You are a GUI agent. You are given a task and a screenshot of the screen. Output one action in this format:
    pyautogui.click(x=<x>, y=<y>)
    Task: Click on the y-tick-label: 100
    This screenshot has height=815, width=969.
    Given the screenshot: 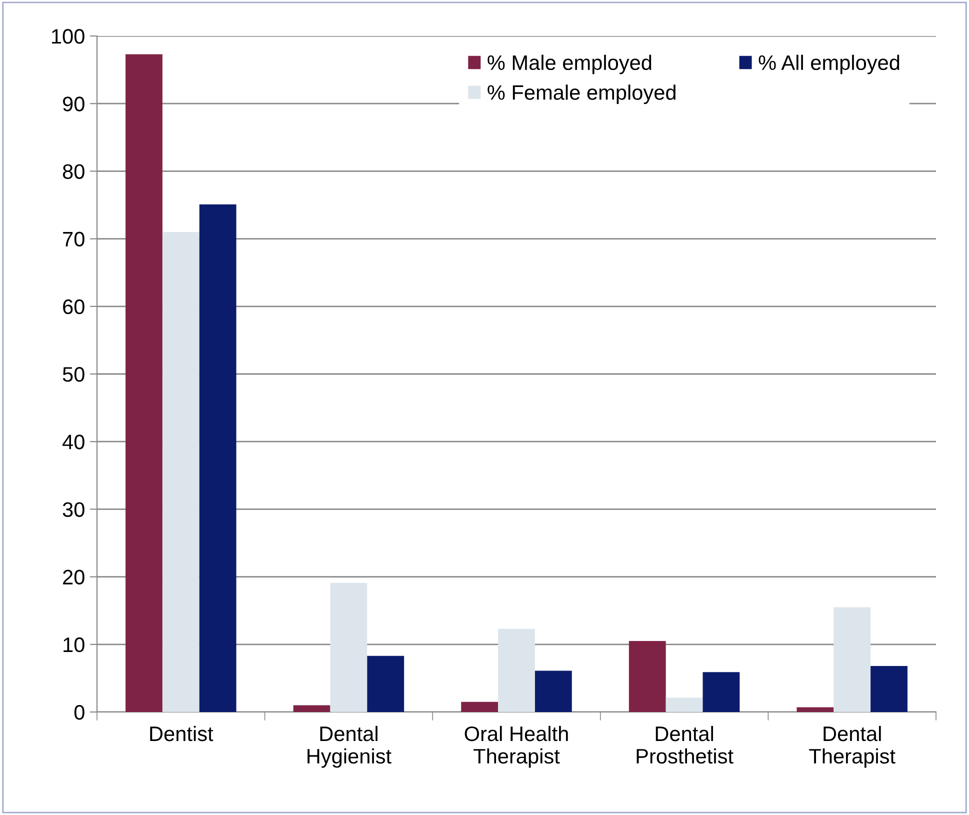 What is the action you would take?
    pyautogui.click(x=68, y=36)
    